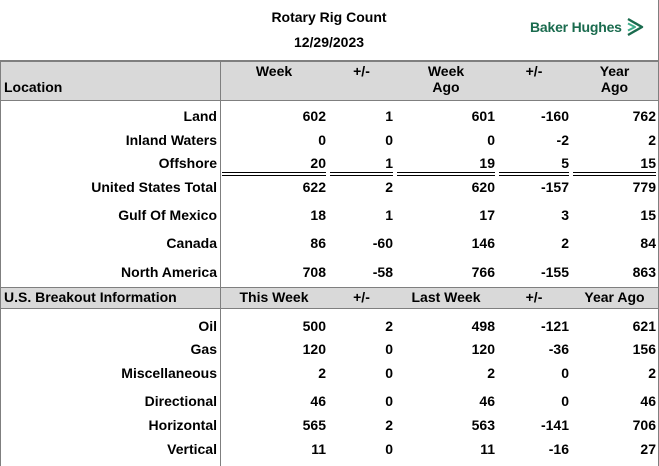 Image resolution: width=659 pixels, height=466 pixels. What do you see at coordinates (329, 327) in the screenshot?
I see `table-row: Oil 500 2 498 -121 621` at bounding box center [329, 327].